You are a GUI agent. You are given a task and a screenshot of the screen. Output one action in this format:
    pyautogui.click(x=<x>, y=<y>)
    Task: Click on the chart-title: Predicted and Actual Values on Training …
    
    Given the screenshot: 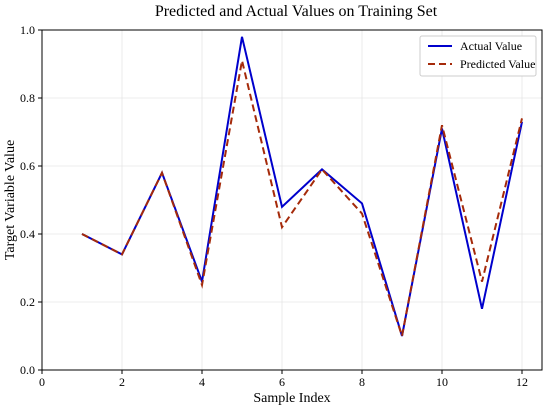 What is the action you would take?
    pyautogui.click(x=296, y=11)
    